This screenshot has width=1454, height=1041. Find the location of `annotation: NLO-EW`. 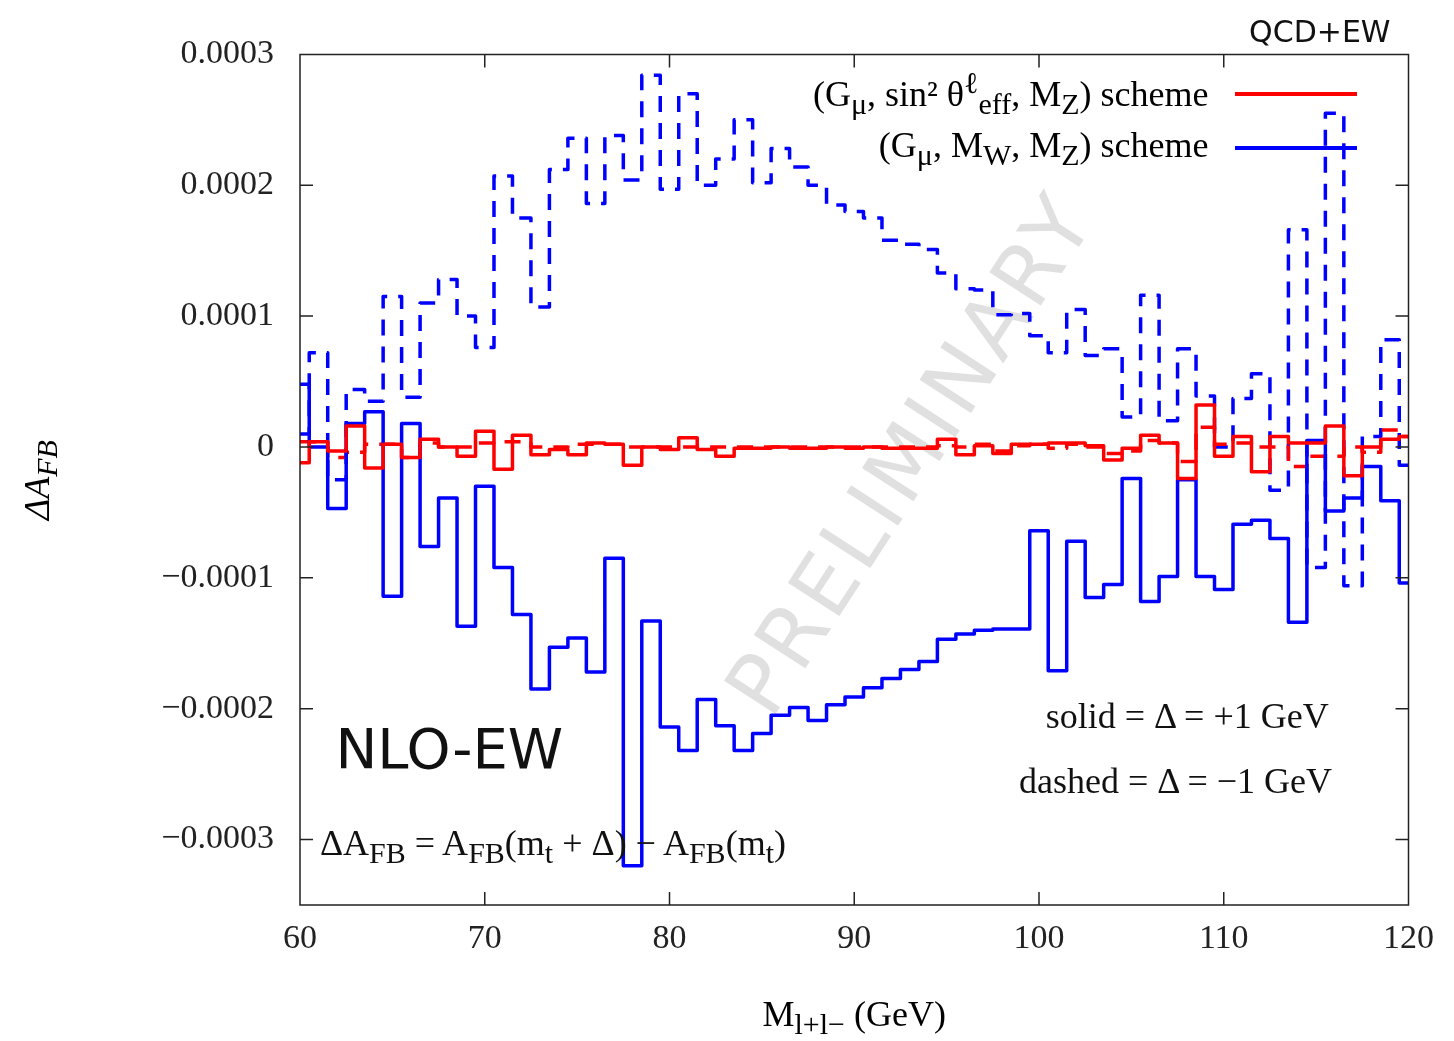

annotation: NLO-EW is located at coordinates (449, 748).